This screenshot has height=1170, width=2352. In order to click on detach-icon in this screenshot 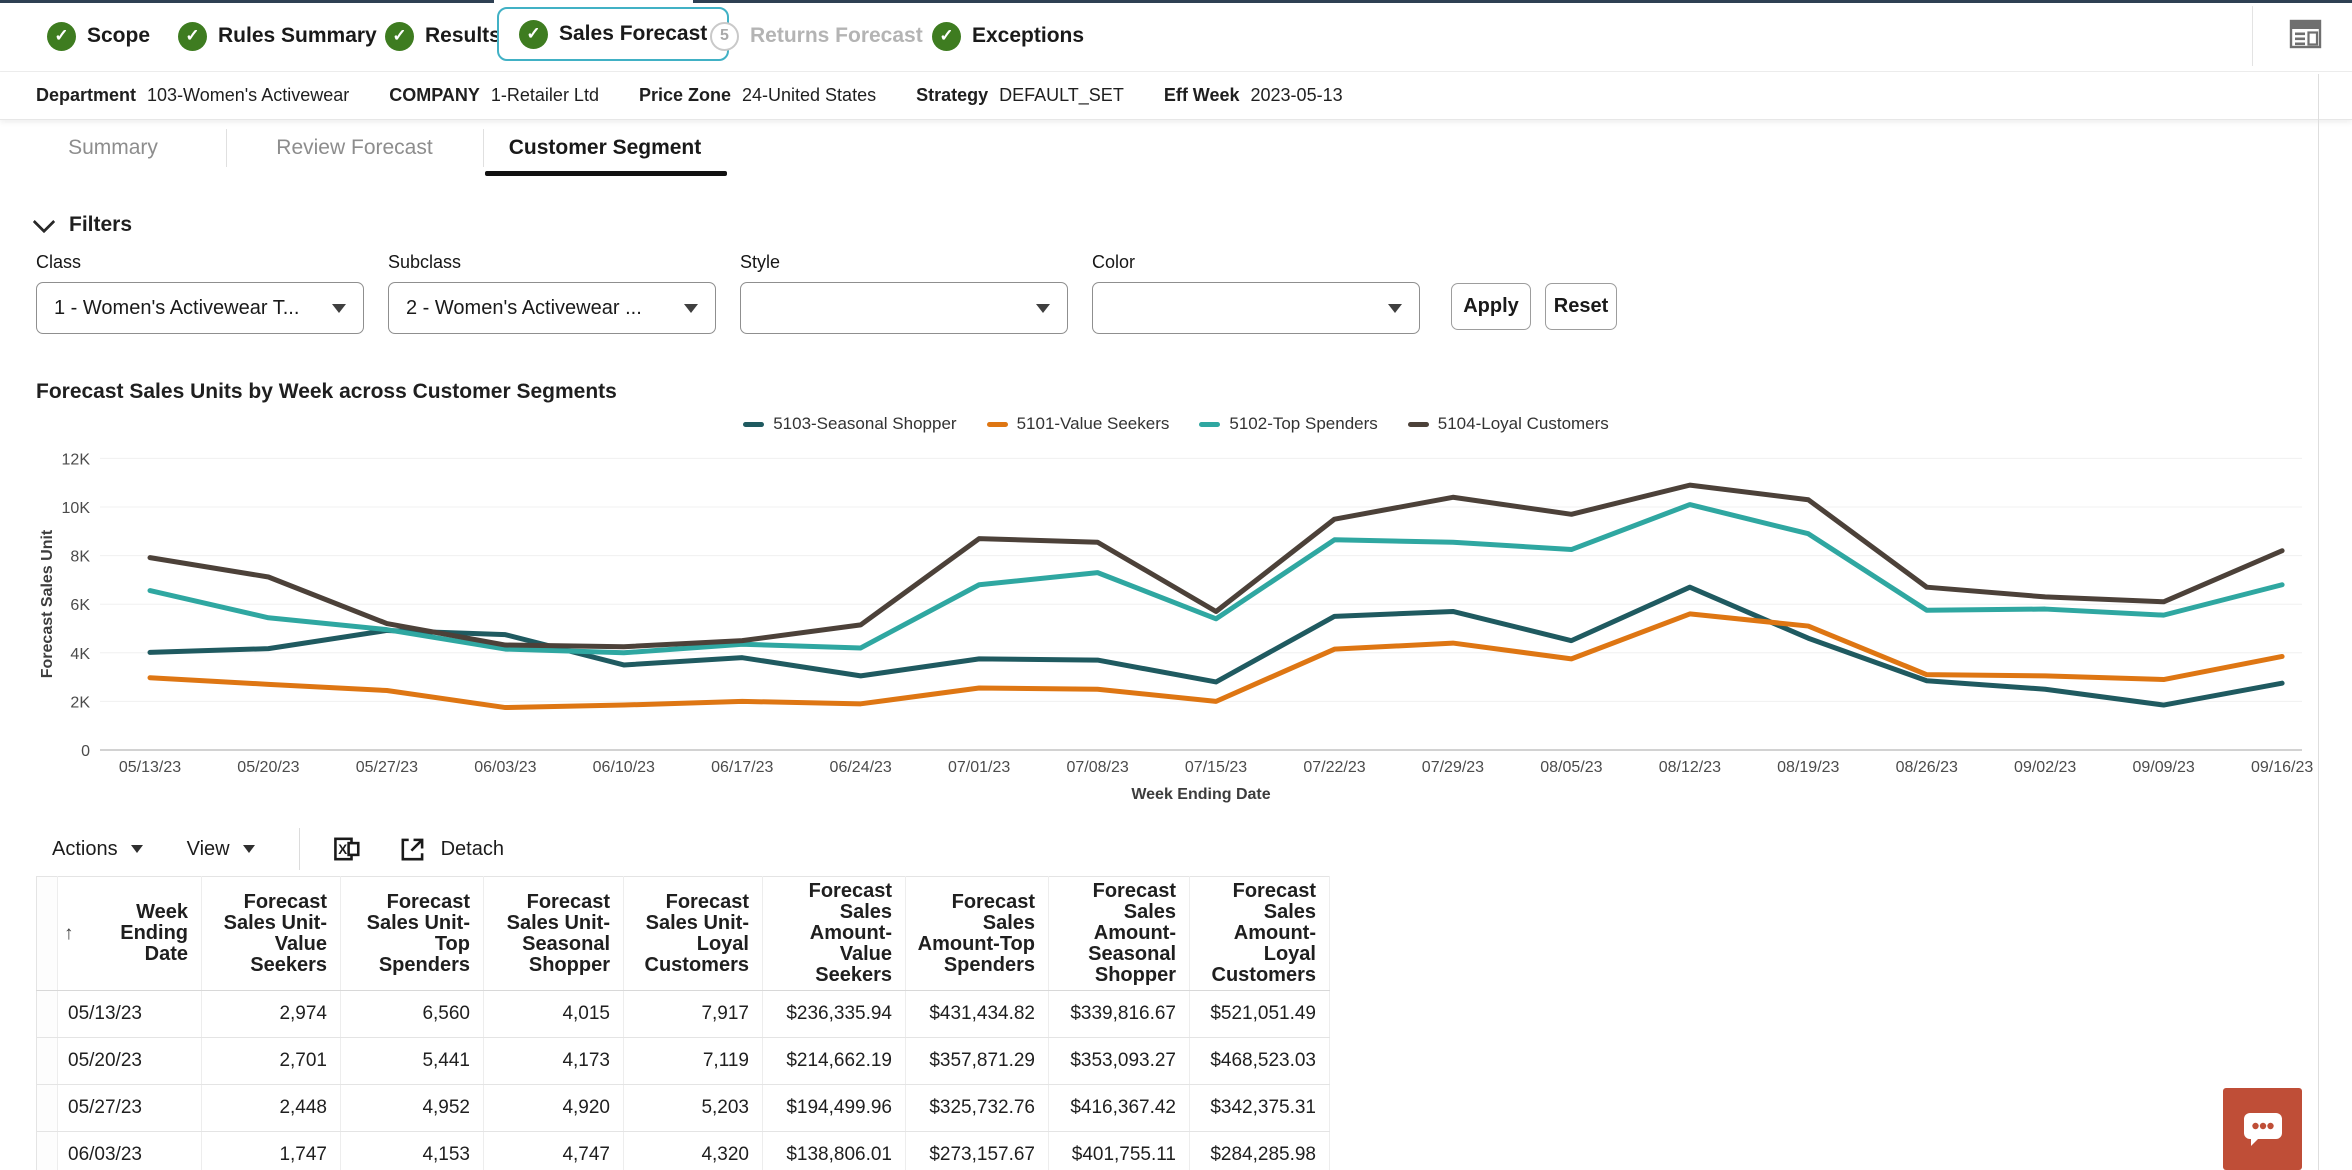, I will do `click(412, 849)`.